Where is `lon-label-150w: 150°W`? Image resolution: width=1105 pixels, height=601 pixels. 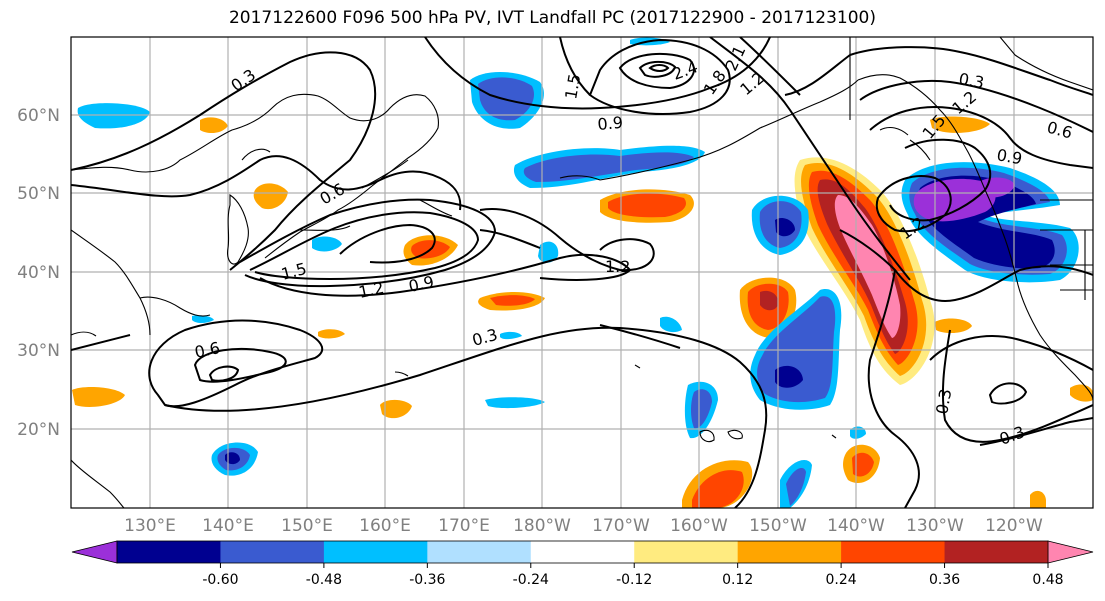
lon-label-150w: 150°W is located at coordinates (778, 526).